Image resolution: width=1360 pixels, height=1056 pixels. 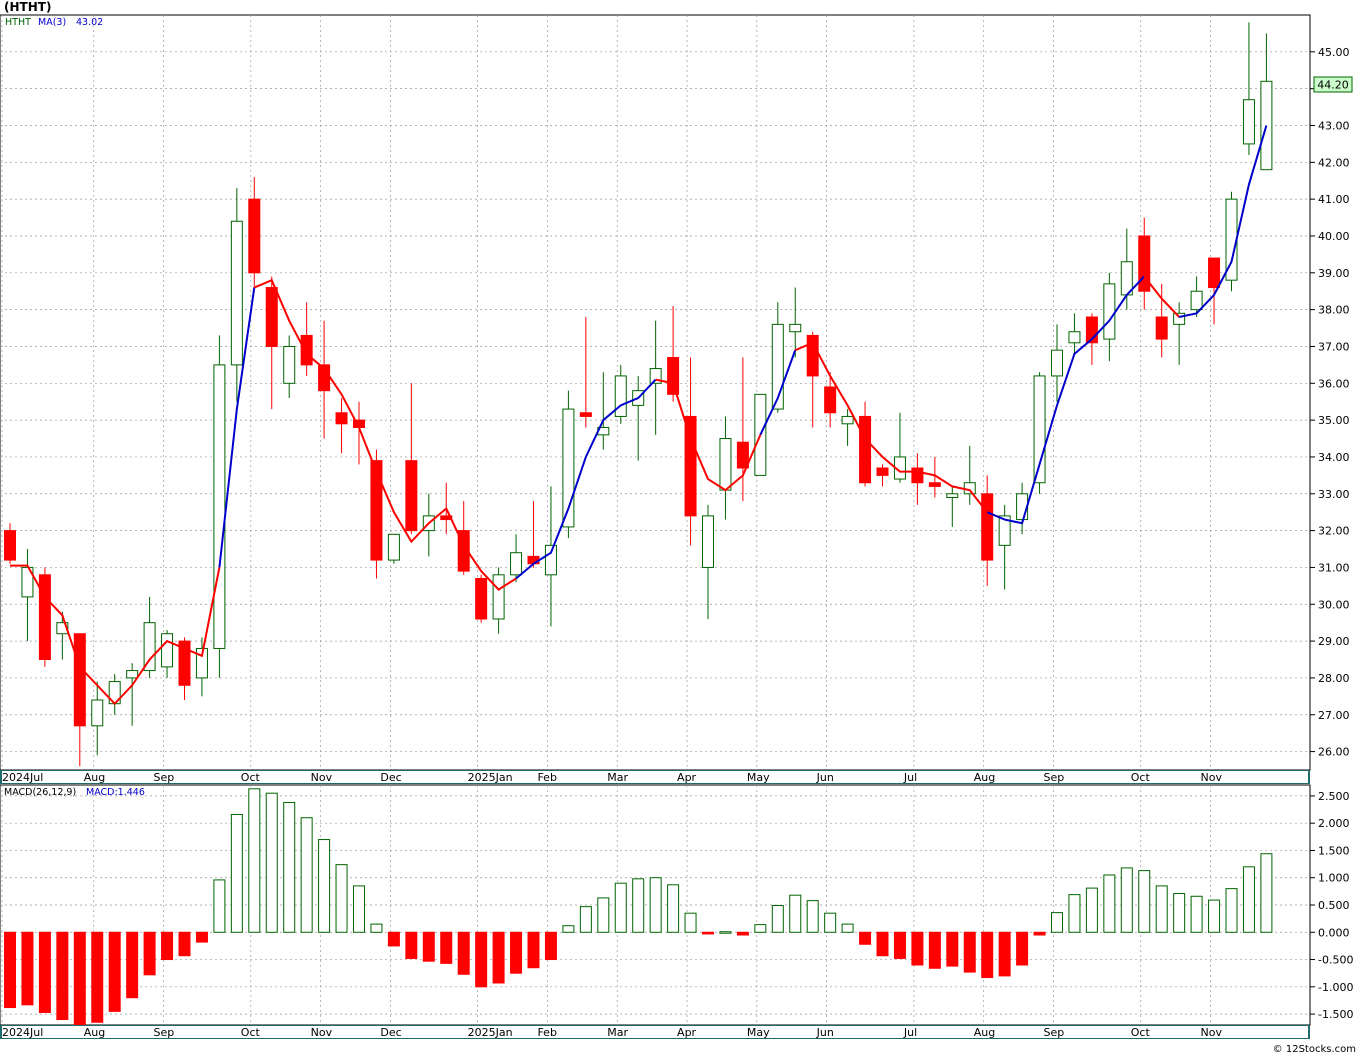 I want to click on price-tick-label: 33.00, so click(x=1334, y=494).